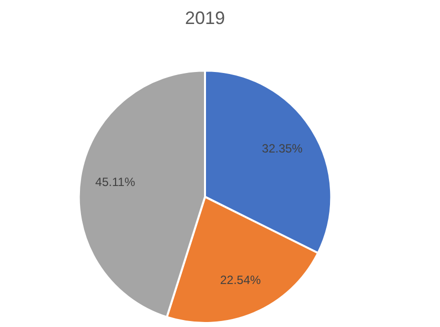  I want to click on data-label: 22.54%, so click(241, 279).